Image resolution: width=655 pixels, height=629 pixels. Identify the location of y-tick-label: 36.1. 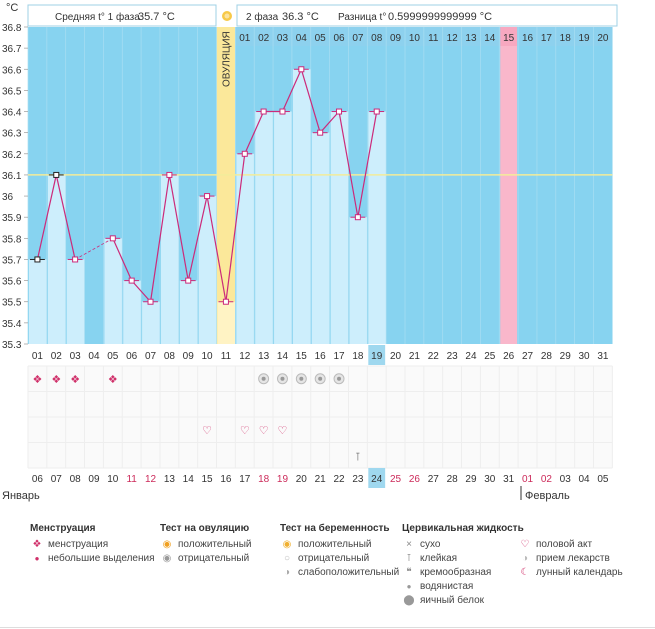
(12, 176).